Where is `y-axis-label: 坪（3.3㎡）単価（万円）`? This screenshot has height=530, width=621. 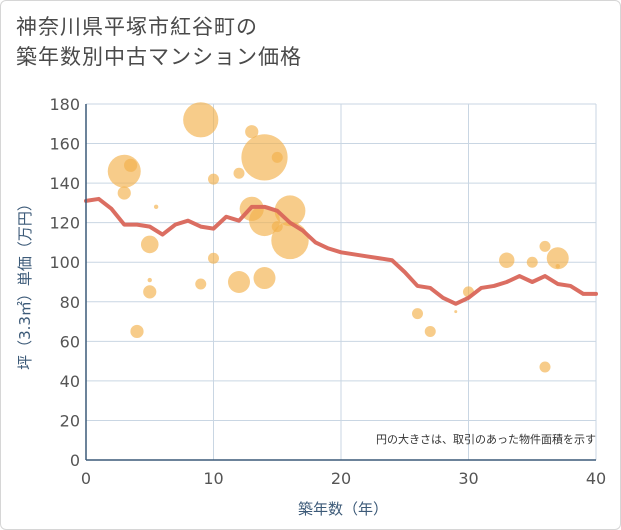
y-axis-label: 坪（3.3㎡）単価（万円） is located at coordinates (25, 283).